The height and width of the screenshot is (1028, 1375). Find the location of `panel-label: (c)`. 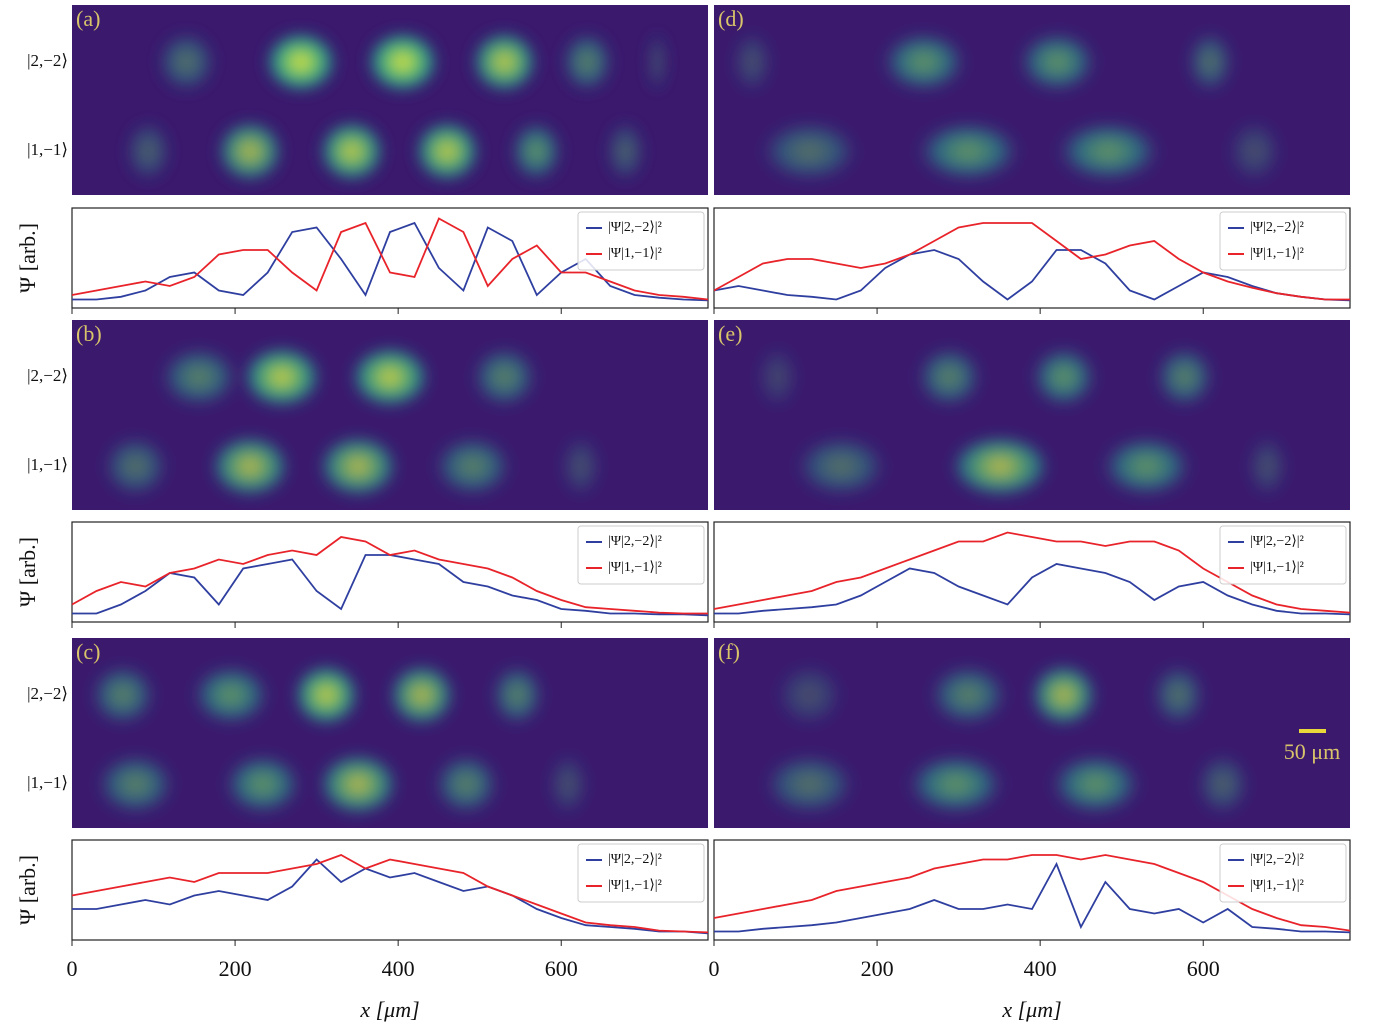

panel-label: (c) is located at coordinates (88, 651).